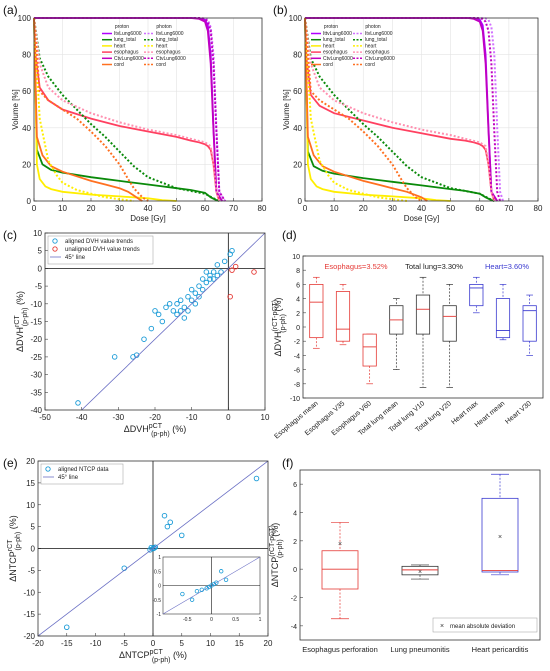 Image resolution: width=550 pixels, height=671 pixels. Describe the element at coordinates (233, 208) in the screenshot. I see `x-tick-label: 70` at that location.